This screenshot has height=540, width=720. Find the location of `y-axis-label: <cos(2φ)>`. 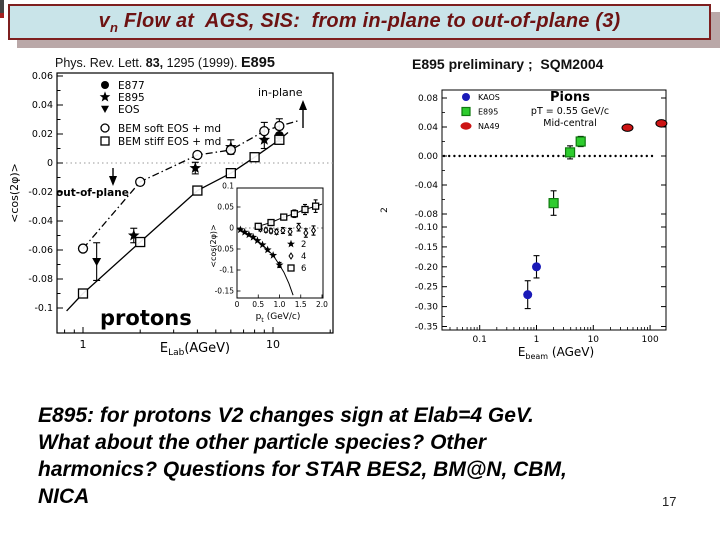

y-axis-label: <cos(2φ)> is located at coordinates (15, 193).